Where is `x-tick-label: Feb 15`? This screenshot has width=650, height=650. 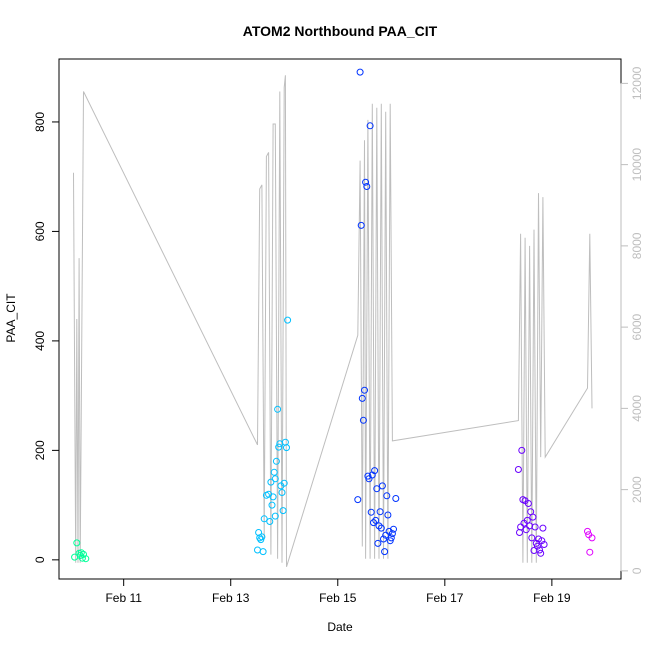
x-tick-label: Feb 15 is located at coordinates (338, 598).